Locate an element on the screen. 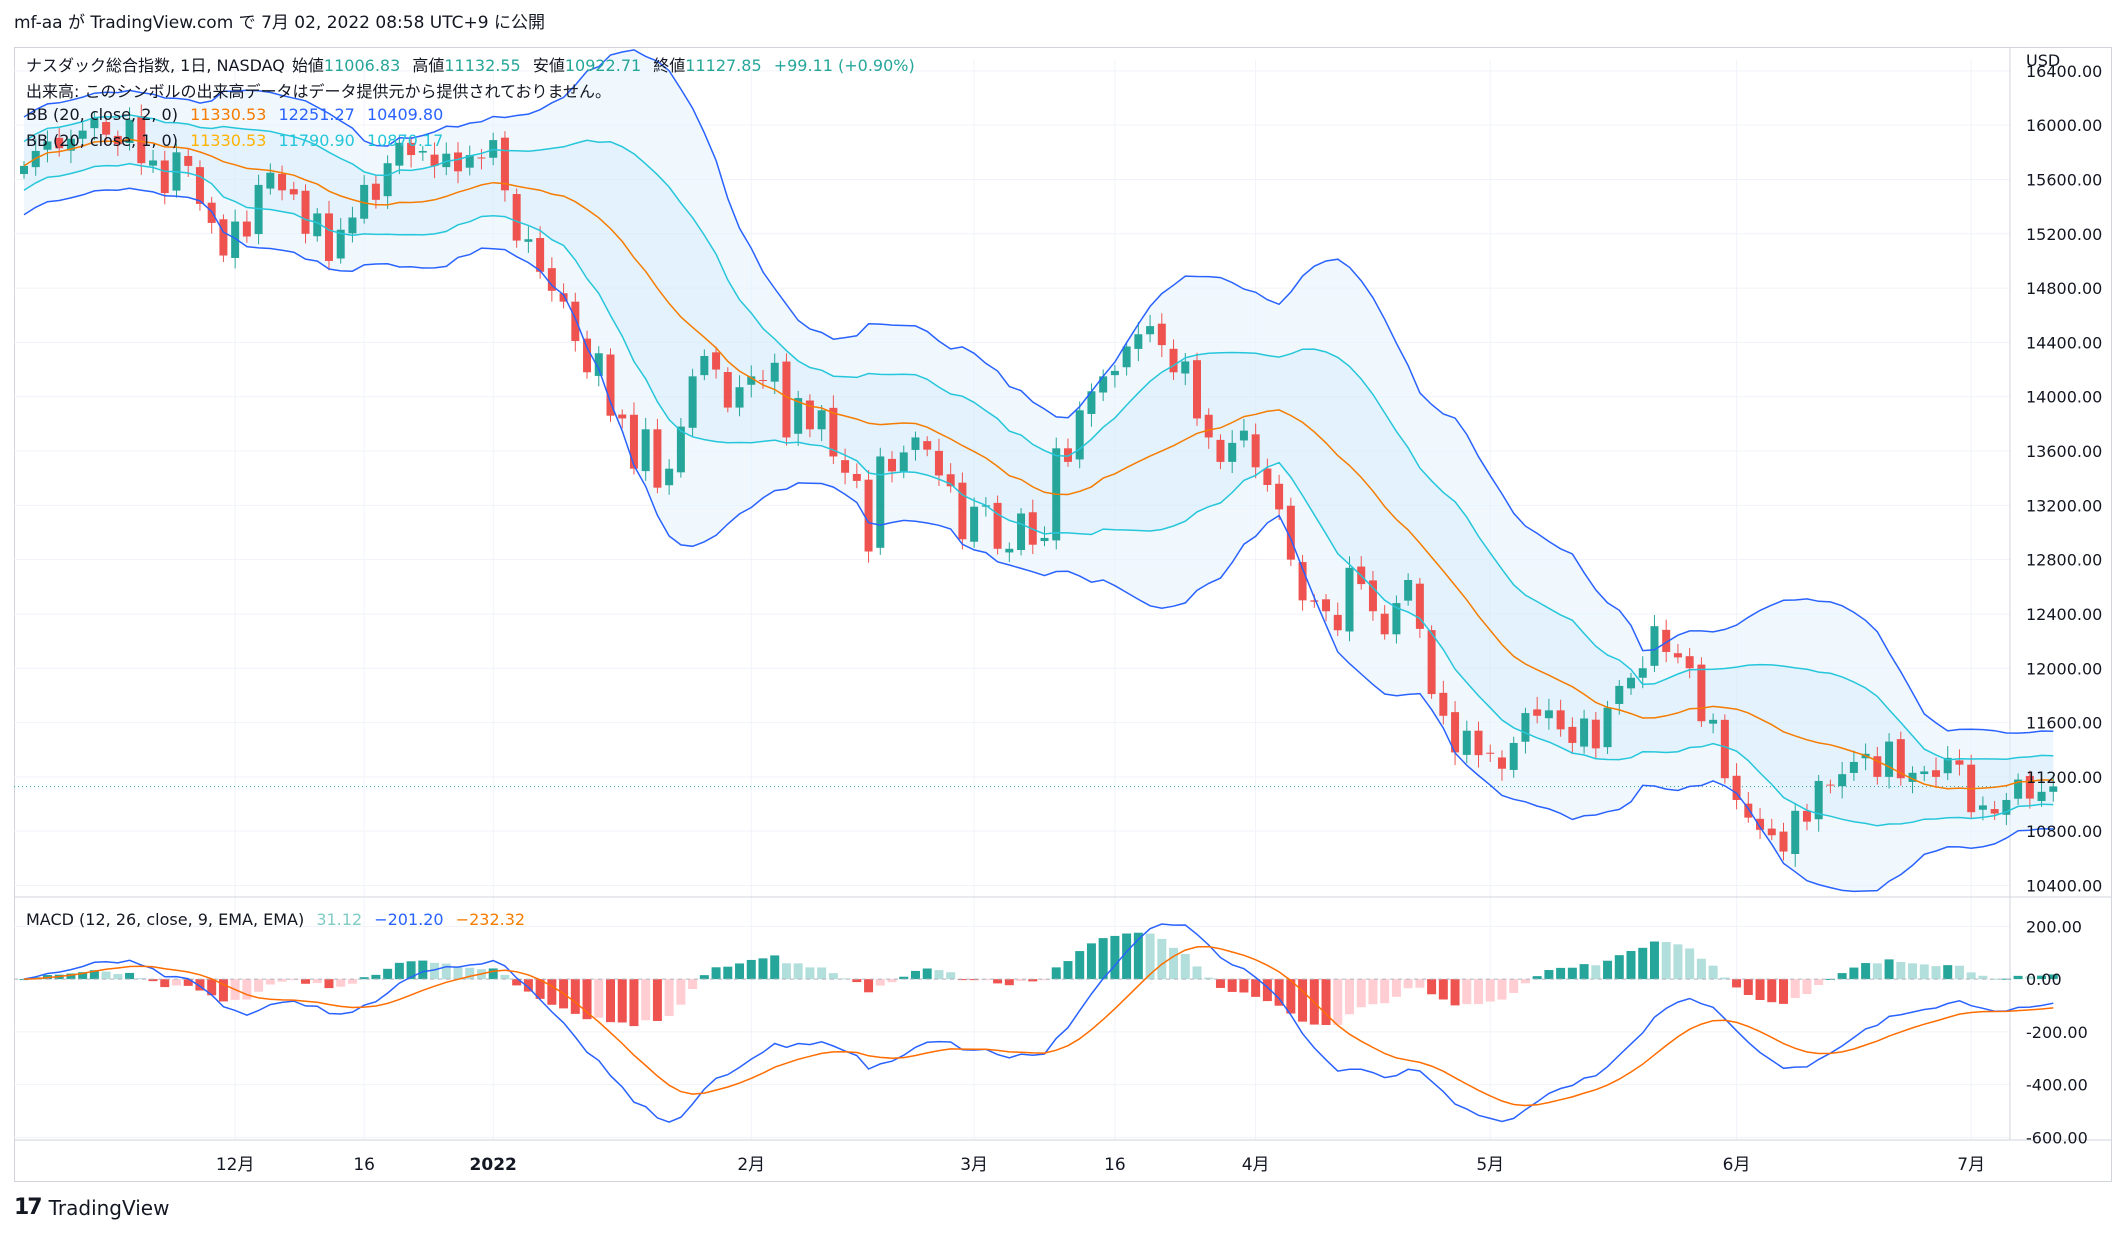 This screenshot has width=2127, height=1234. macd-tick-label: 0.00 is located at coordinates (2044, 979).